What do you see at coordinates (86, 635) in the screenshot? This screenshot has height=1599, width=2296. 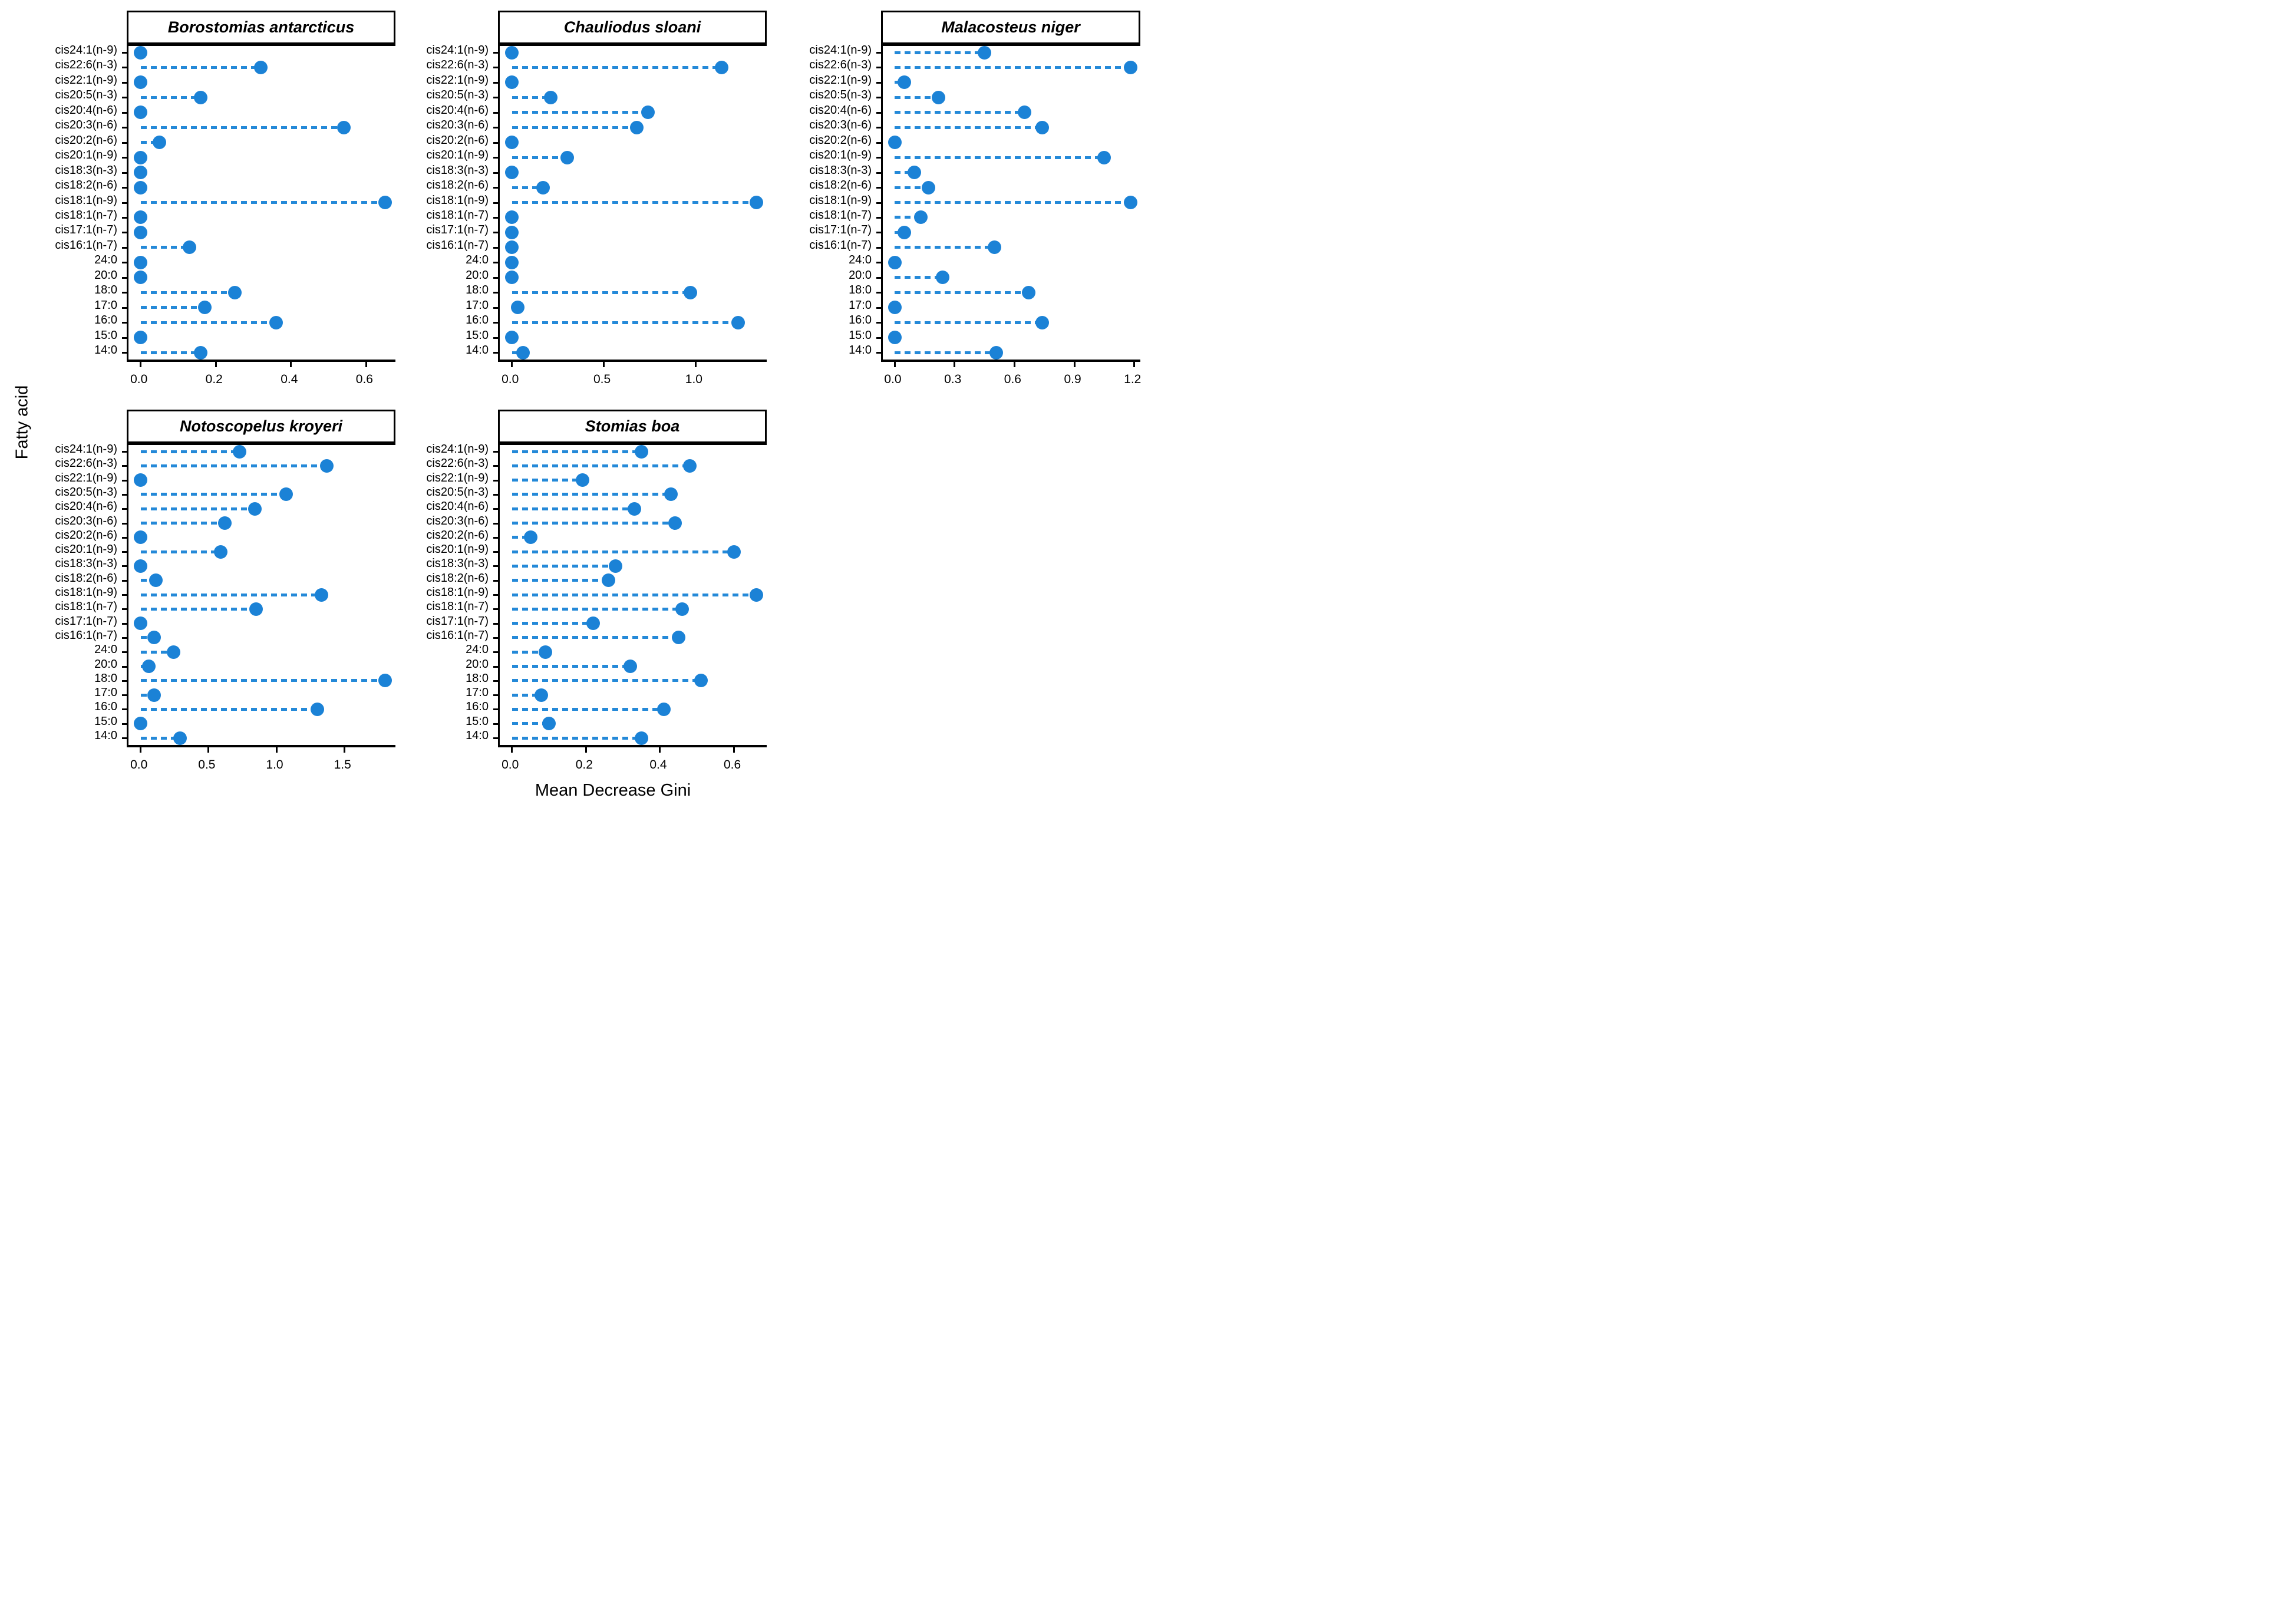 I see `y-axis-label: cis16:1(n-7)` at bounding box center [86, 635].